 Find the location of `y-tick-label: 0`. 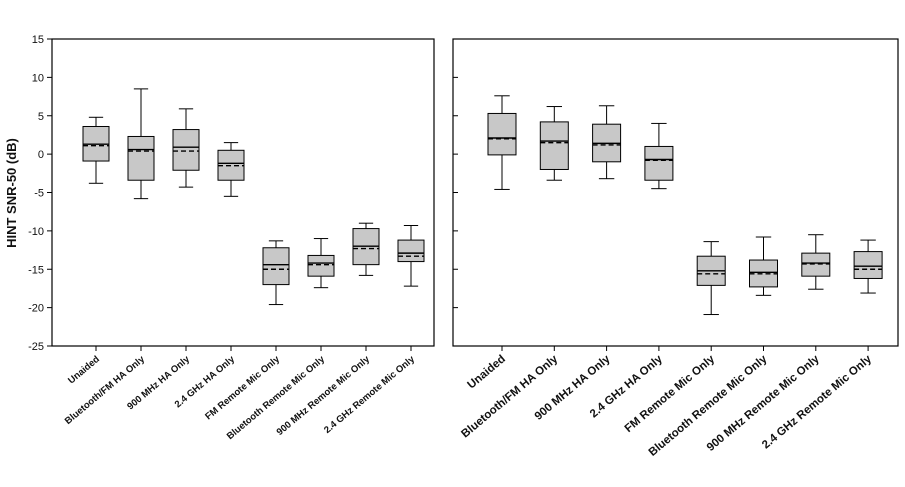

y-tick-label: 0 is located at coordinates (41, 155).